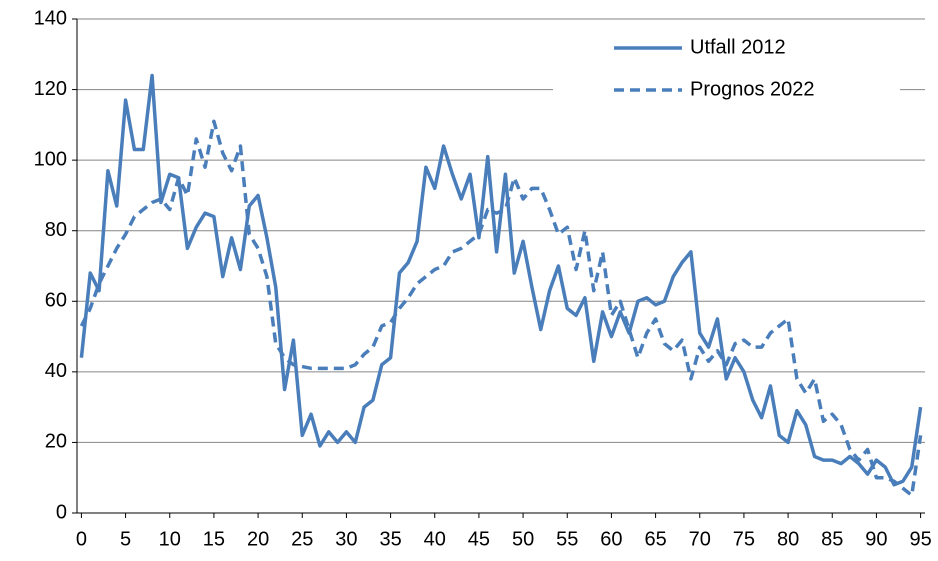 Image resolution: width=938 pixels, height=561 pixels. I want to click on x-tick-label: 75, so click(744, 539).